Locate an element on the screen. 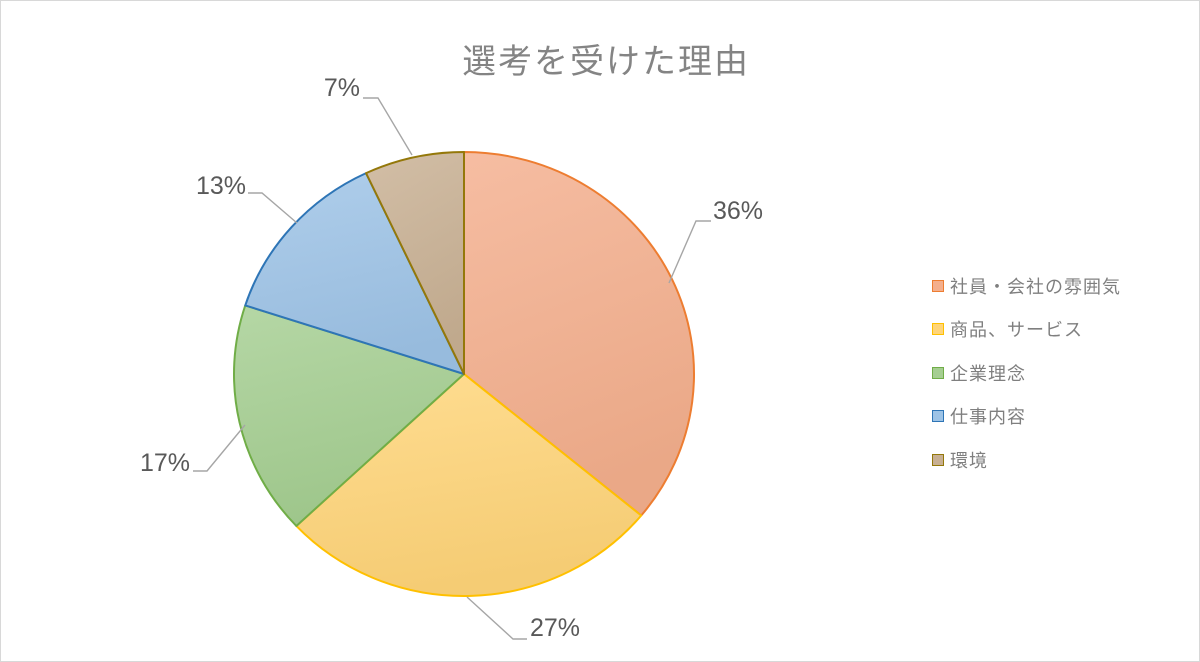 This screenshot has width=1200, height=662. legend-label: 仕事内容 is located at coordinates (988, 417).